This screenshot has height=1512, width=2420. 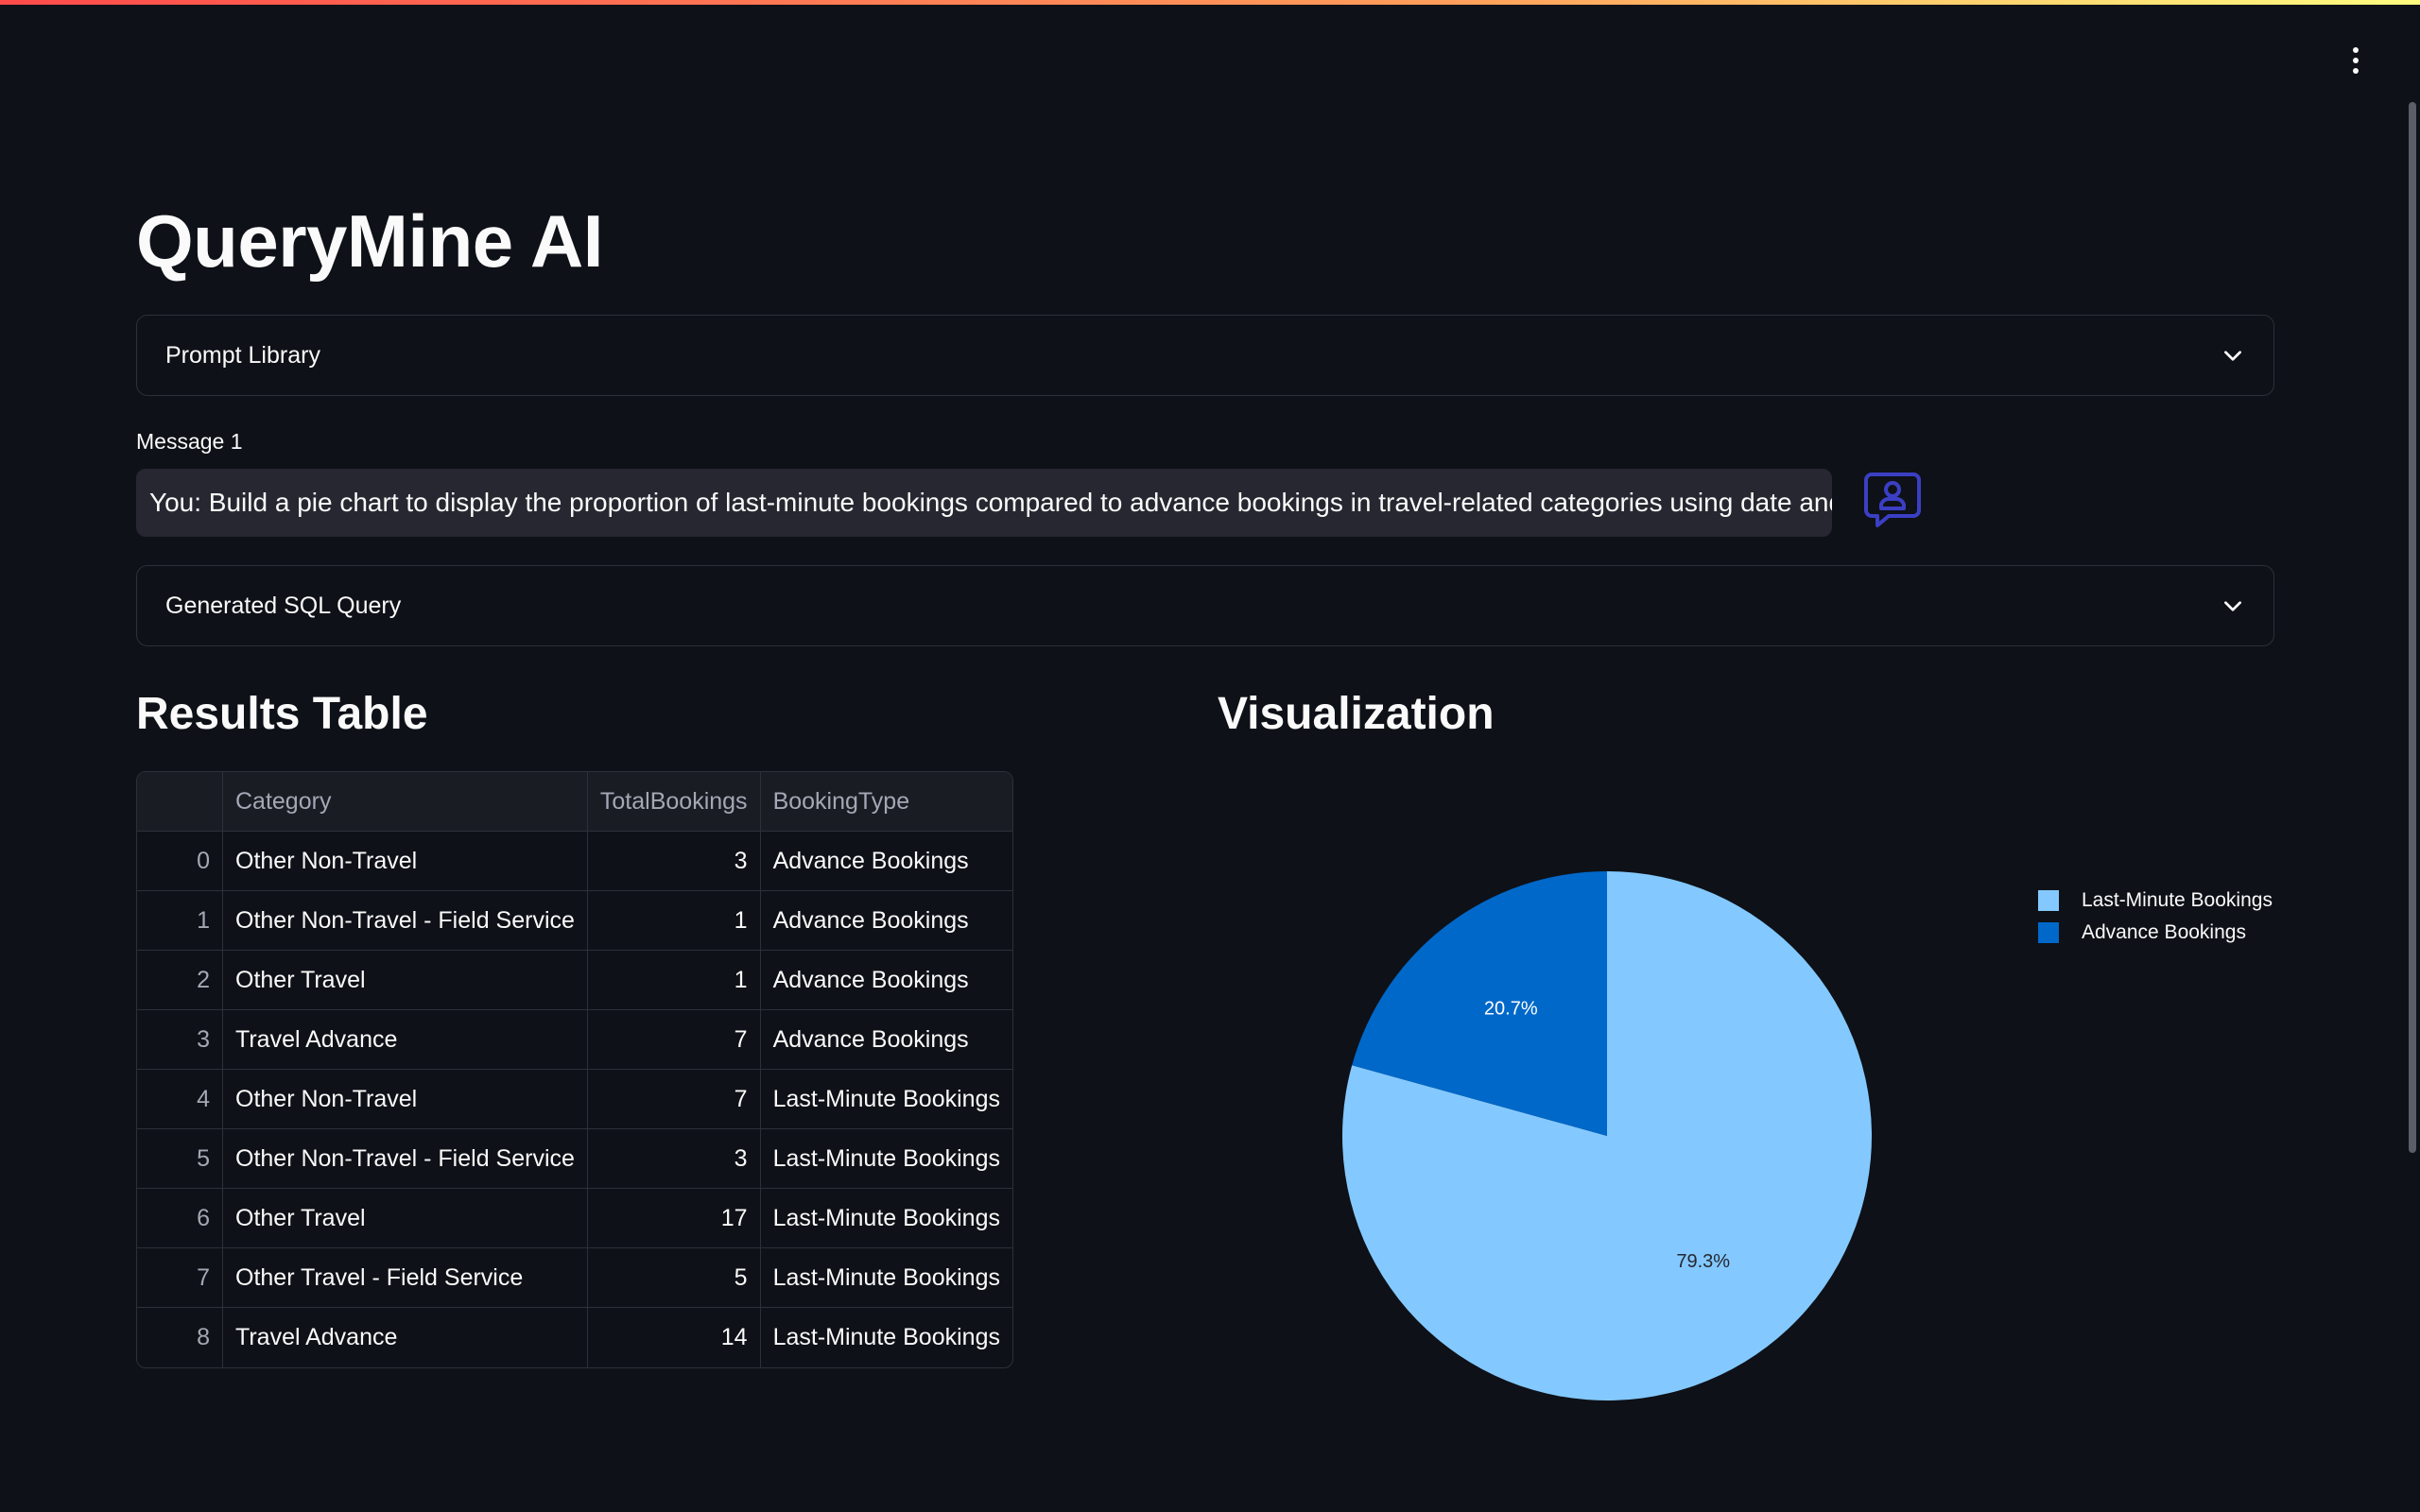 I want to click on page-scrollbar, so click(x=2412, y=627).